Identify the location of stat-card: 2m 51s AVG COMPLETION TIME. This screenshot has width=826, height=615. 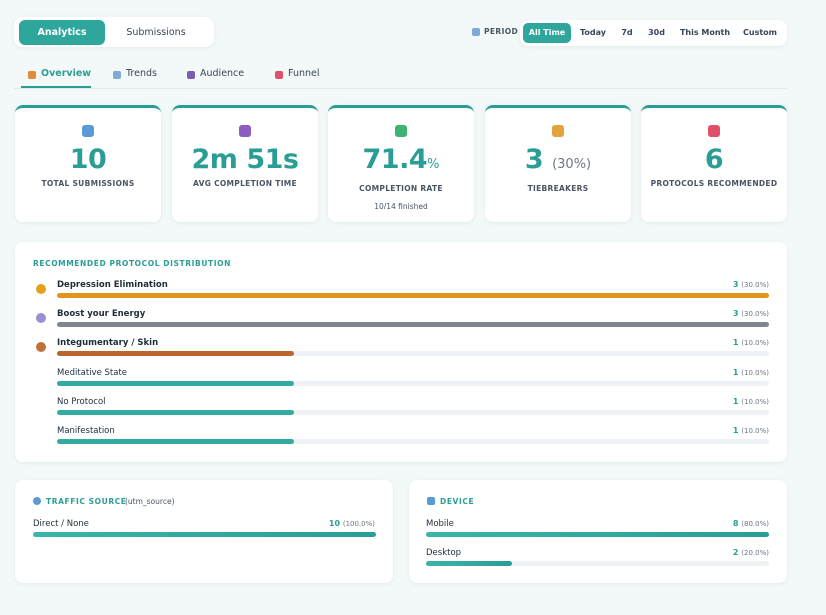
(245, 163).